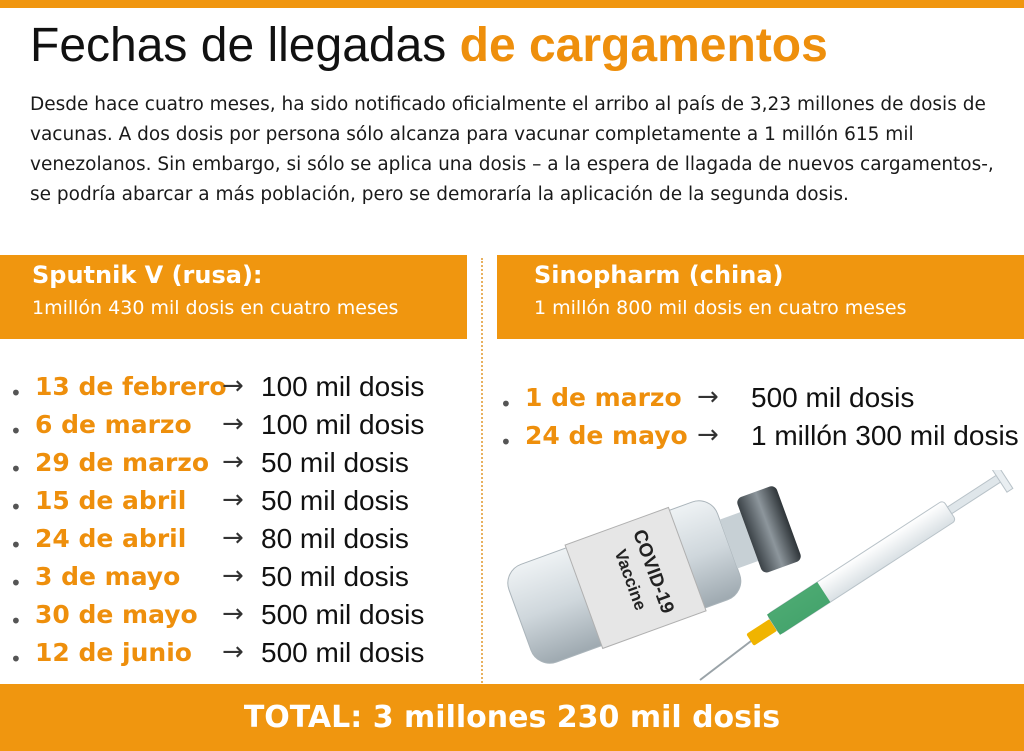  I want to click on shipment-date: 12 de junio, so click(113, 652).